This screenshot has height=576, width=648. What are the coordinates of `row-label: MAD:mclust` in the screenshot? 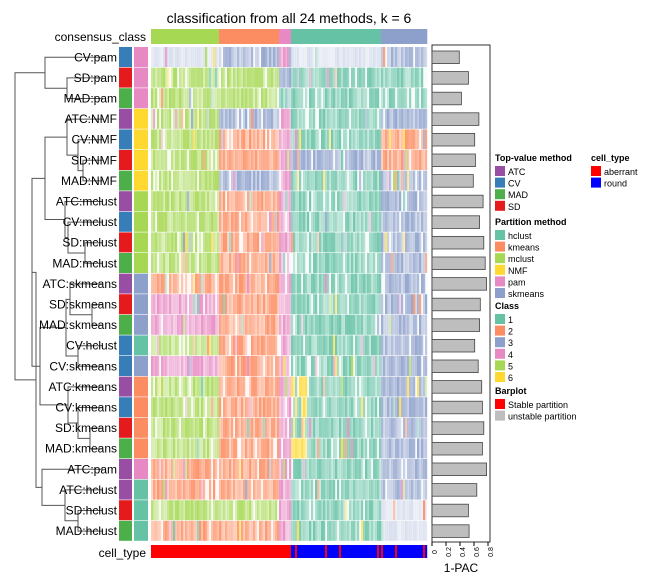 It's located at (84, 263).